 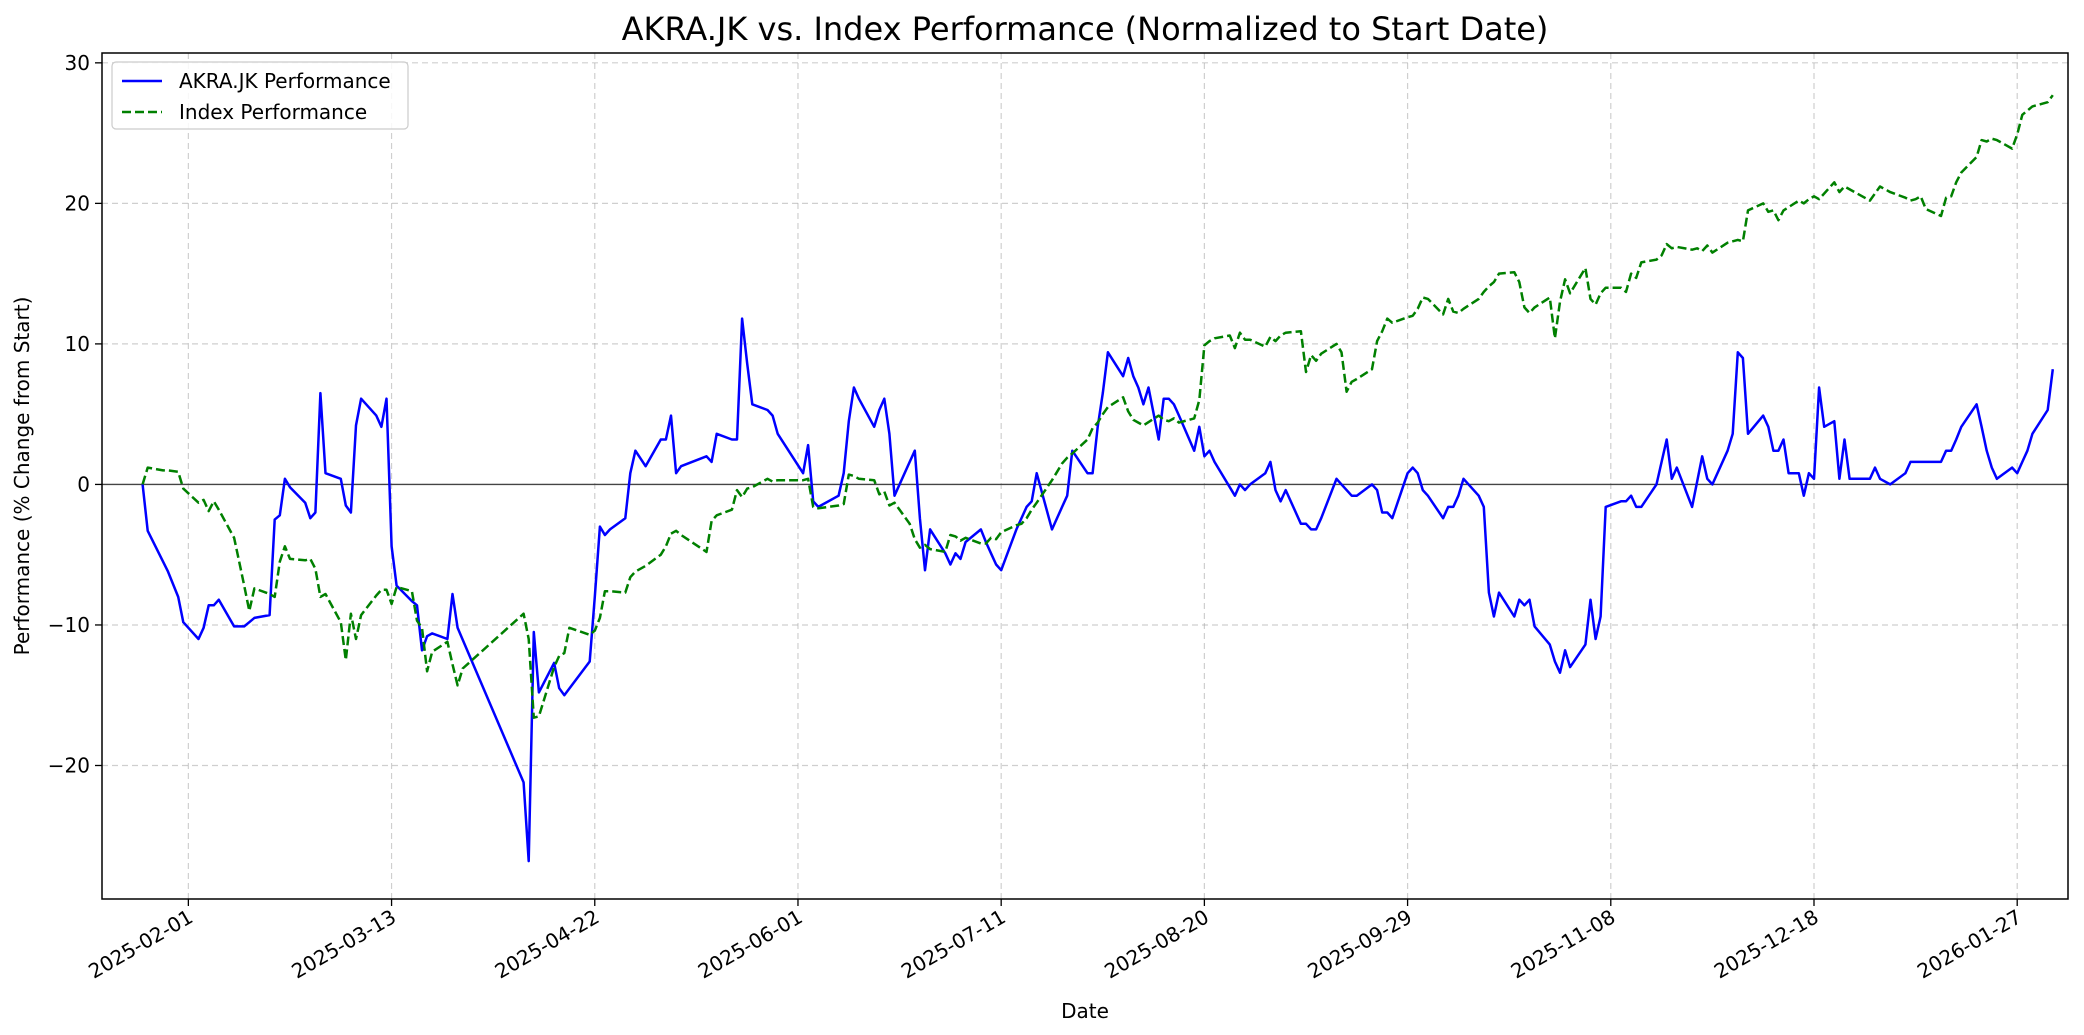 What do you see at coordinates (83, 484) in the screenshot?
I see `y-tick-label: 0` at bounding box center [83, 484].